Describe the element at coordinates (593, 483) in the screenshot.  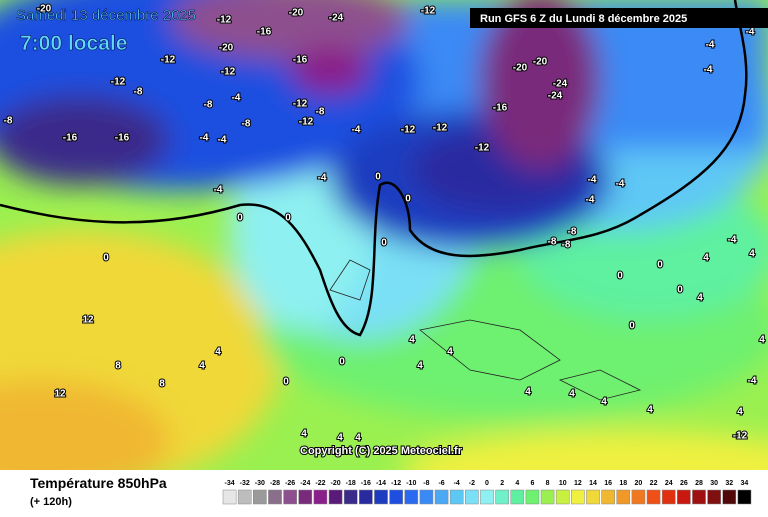
I see `scale-label: 14` at that location.